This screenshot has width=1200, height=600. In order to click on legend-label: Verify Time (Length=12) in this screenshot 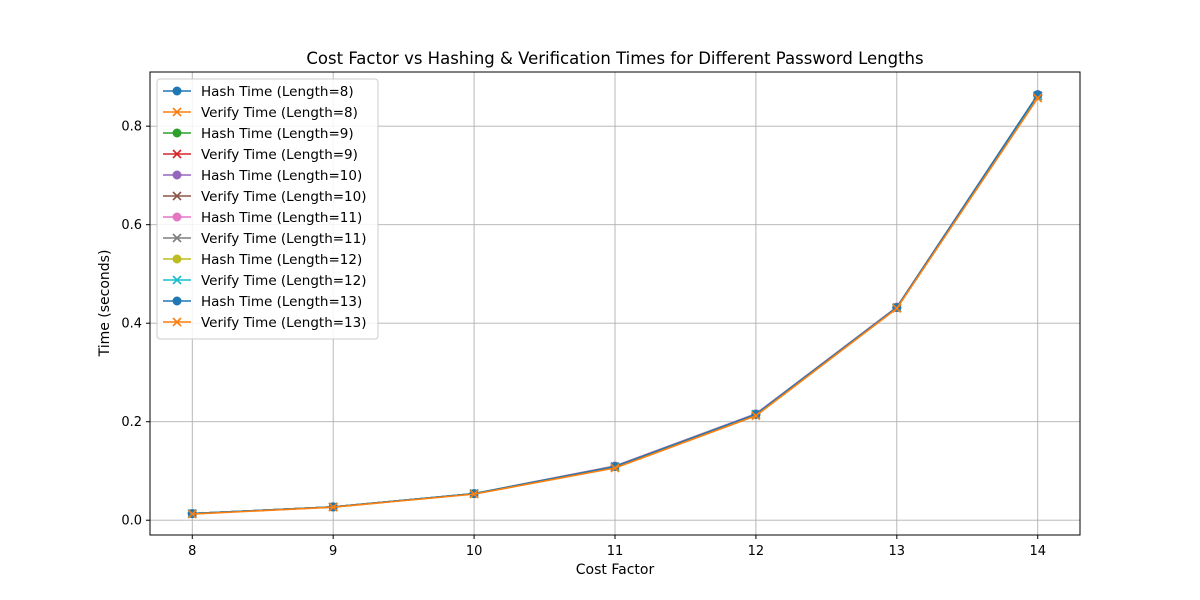, I will do `click(284, 281)`.